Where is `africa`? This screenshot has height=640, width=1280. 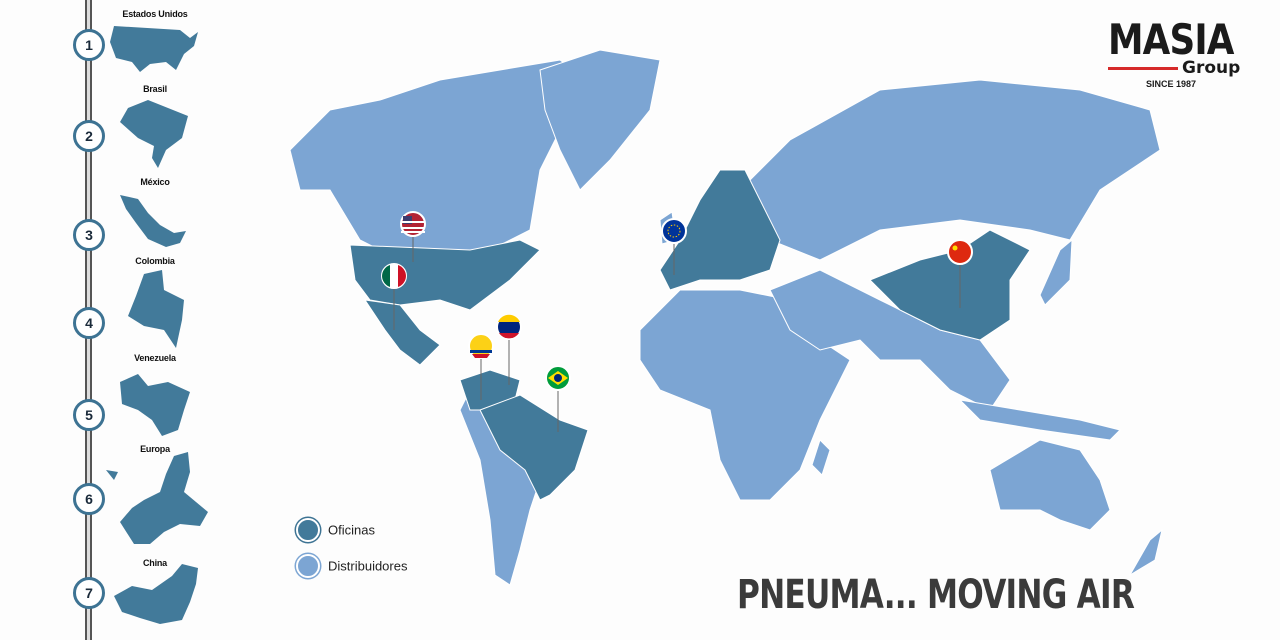
africa is located at coordinates (745, 395).